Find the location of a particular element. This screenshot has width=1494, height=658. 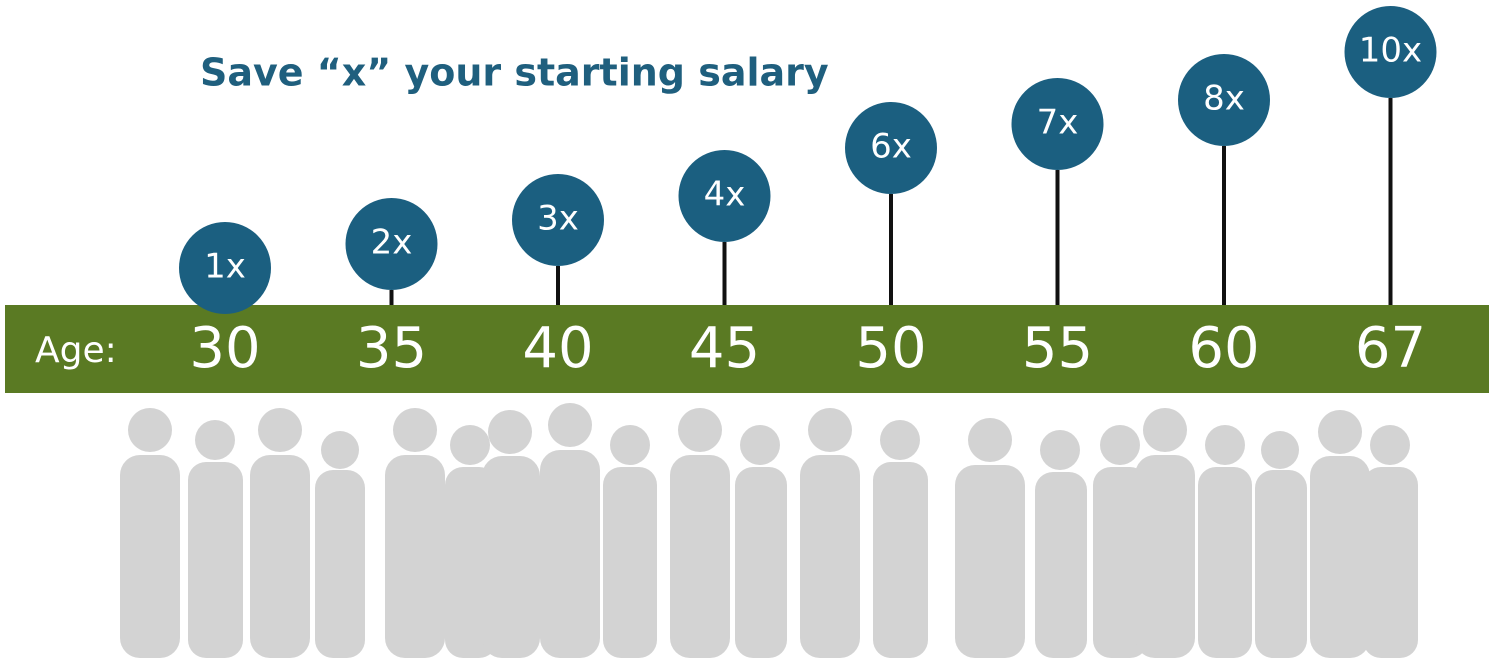

x-tick-label: 67 is located at coordinates (1390, 348).